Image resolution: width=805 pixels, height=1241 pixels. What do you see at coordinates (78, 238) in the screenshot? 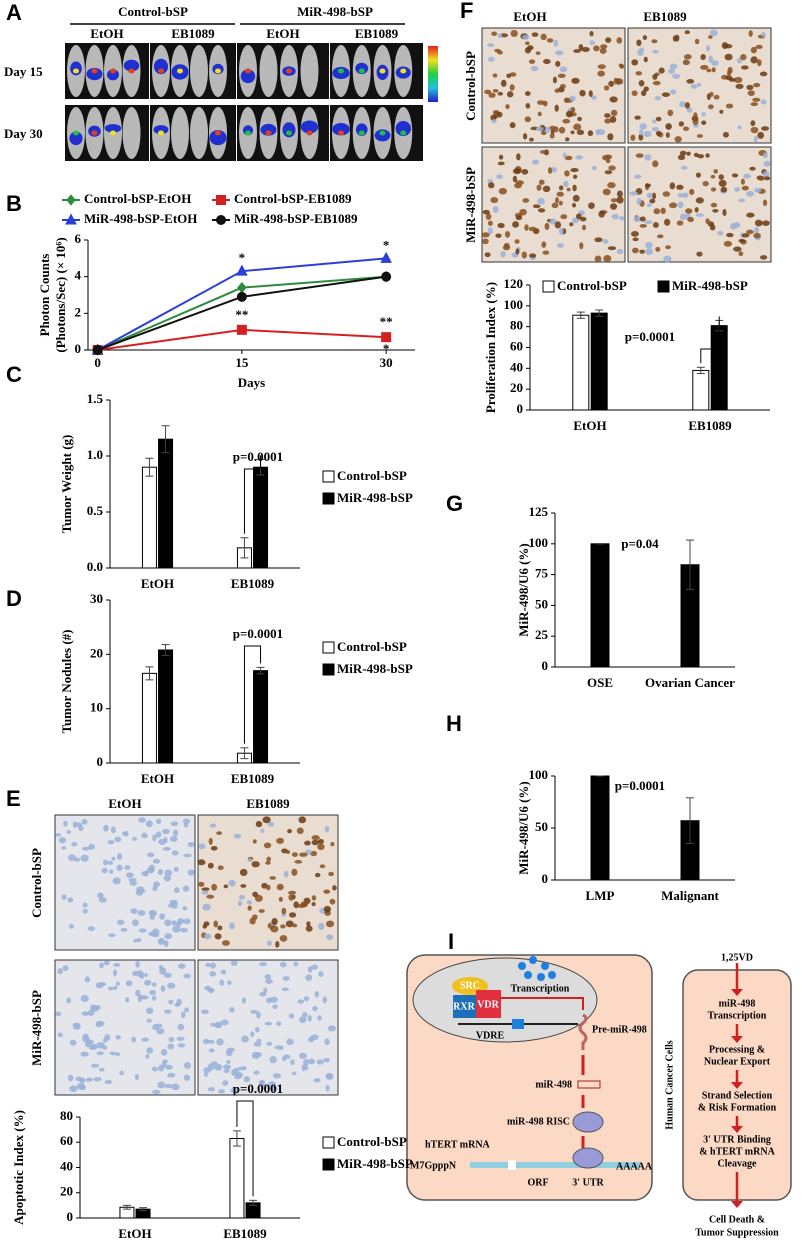
I see `y-tick-label: 6` at bounding box center [78, 238].